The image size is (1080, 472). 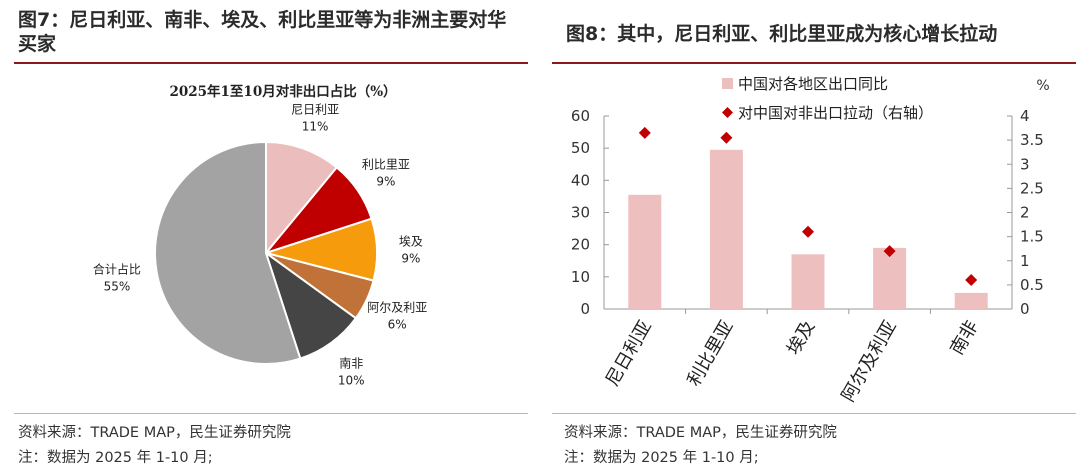 What do you see at coordinates (1032, 285) in the screenshot?
I see `right-axis-tick-label: 0.5` at bounding box center [1032, 285].